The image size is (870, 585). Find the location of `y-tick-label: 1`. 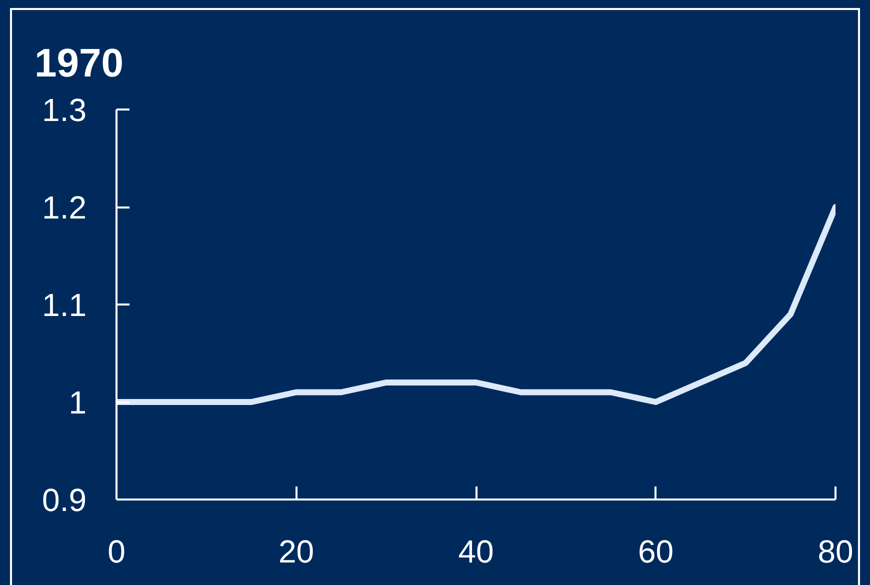

y-tick-label: 1 is located at coordinates (77, 402).